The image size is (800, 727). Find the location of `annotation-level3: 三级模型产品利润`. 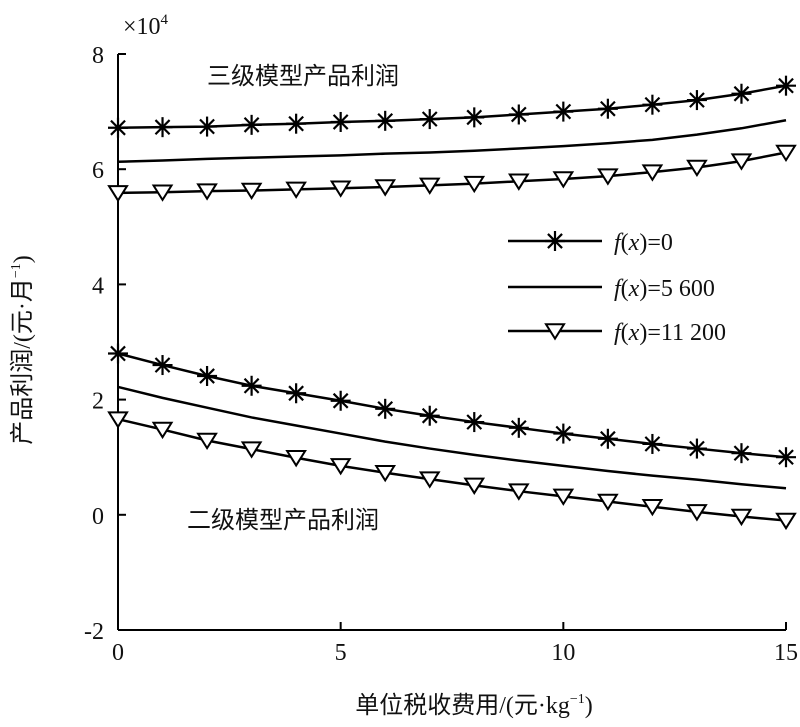

annotation-level3: 三级模型产品利润 is located at coordinates (303, 76).